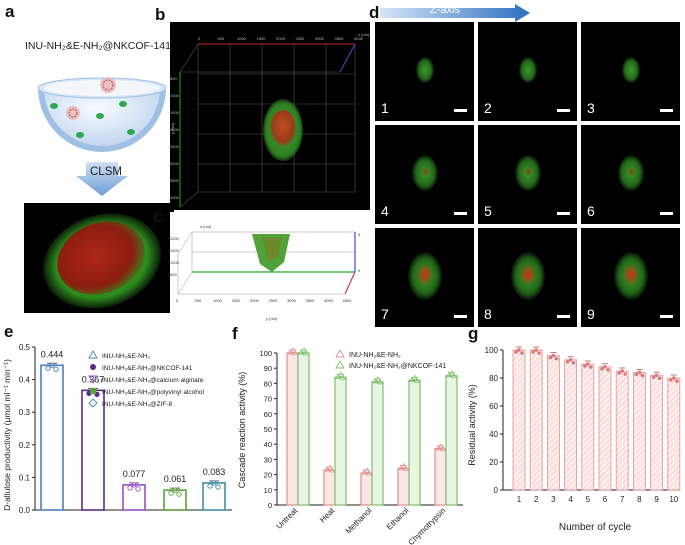 Image resolution: width=685 pixels, height=545 pixels. What do you see at coordinates (268, 399) in the screenshot?
I see `y-tick-label: 70` at bounding box center [268, 399].